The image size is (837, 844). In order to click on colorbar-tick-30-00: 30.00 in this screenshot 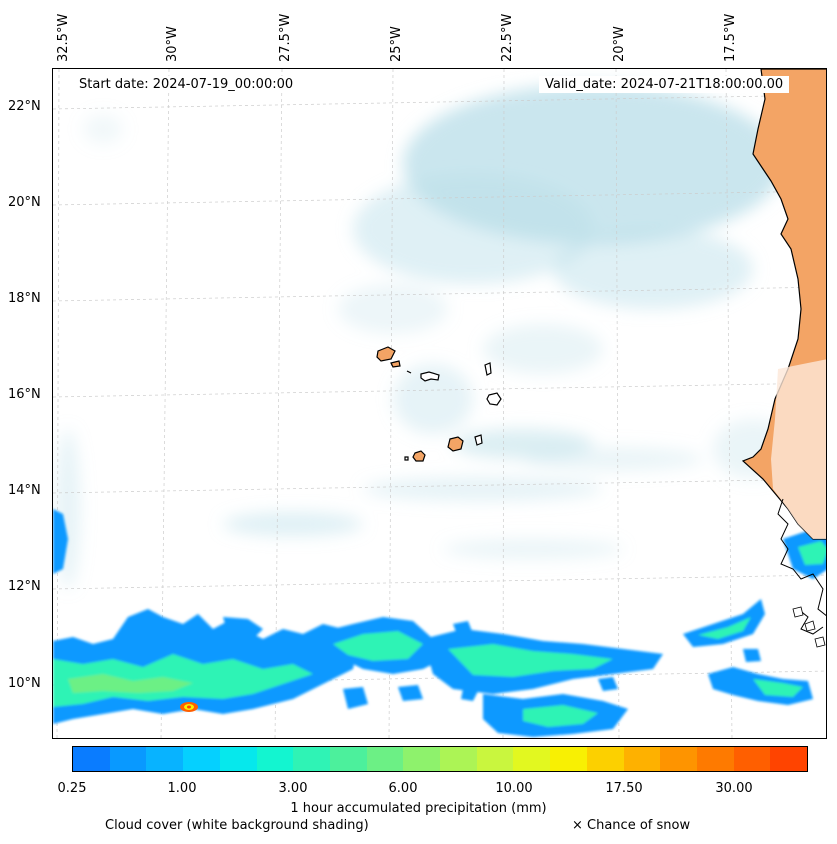, I will do `click(734, 788)`.